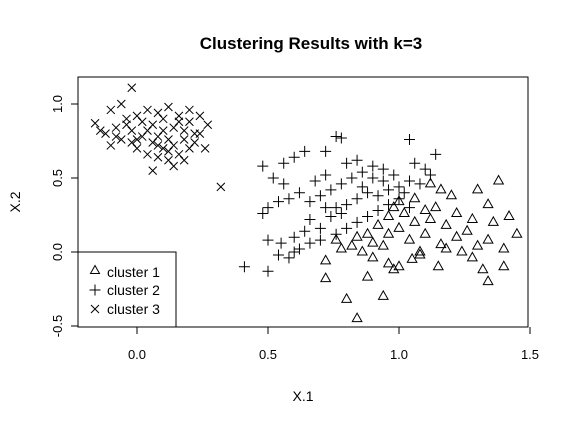 The image size is (570, 426). What do you see at coordinates (311, 43) in the screenshot?
I see `chart-title: Clustering Results with k=3` at bounding box center [311, 43].